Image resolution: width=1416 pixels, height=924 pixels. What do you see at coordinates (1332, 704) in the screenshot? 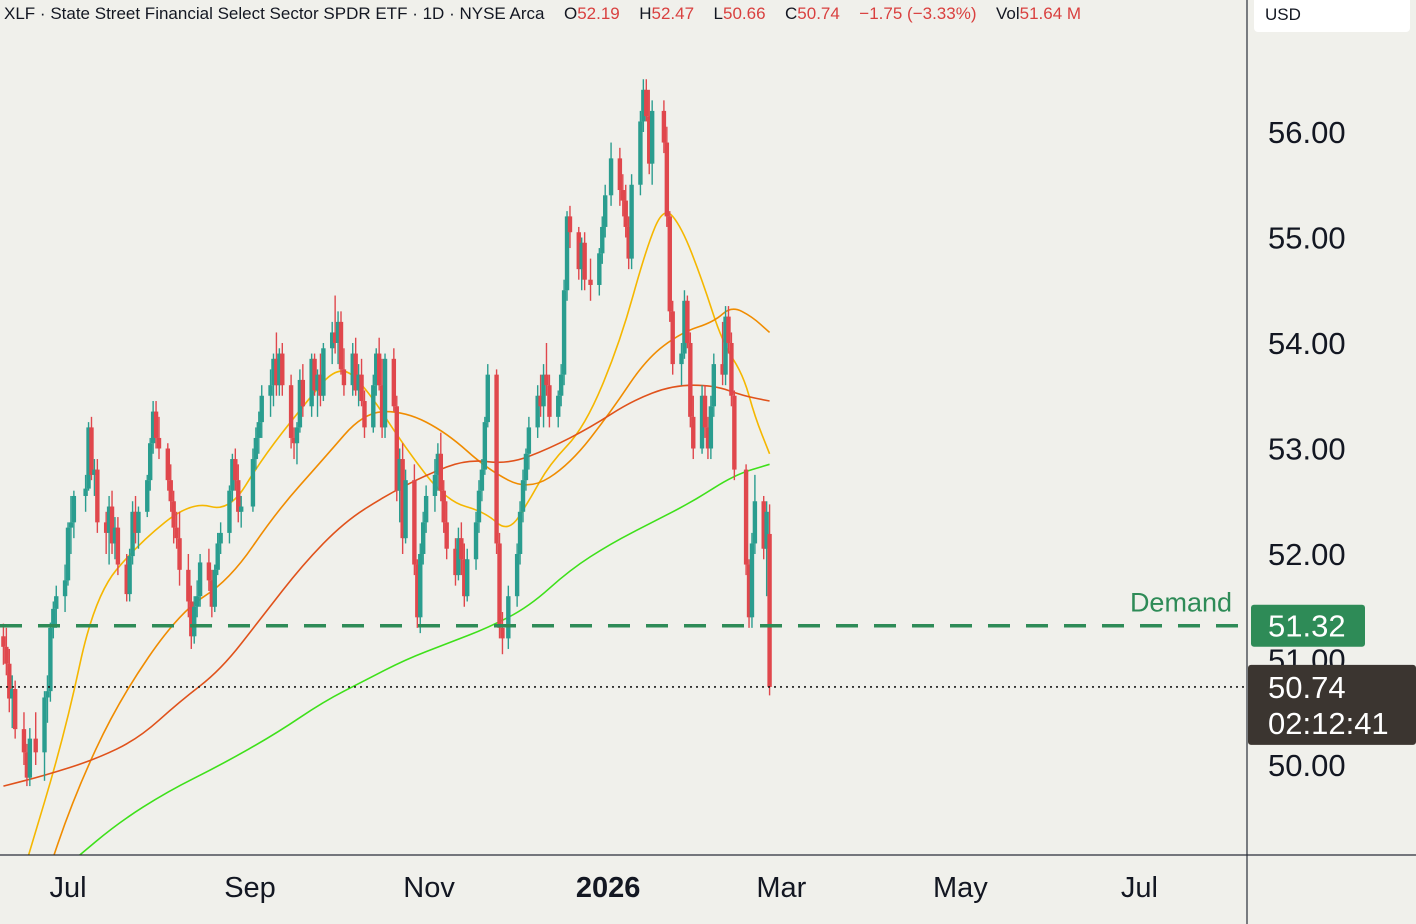
I see `last-price-badge` at bounding box center [1332, 704].